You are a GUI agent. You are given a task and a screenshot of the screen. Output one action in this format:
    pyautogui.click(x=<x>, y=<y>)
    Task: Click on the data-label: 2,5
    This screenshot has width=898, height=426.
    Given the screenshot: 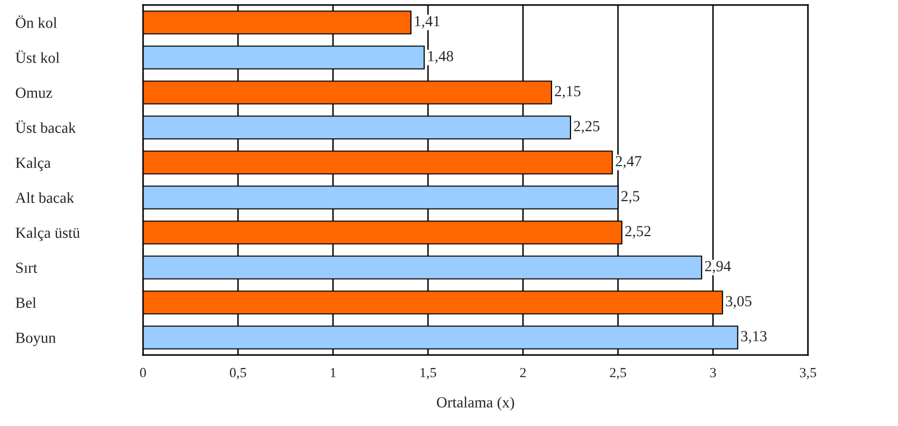 What is the action you would take?
    pyautogui.click(x=630, y=197)
    